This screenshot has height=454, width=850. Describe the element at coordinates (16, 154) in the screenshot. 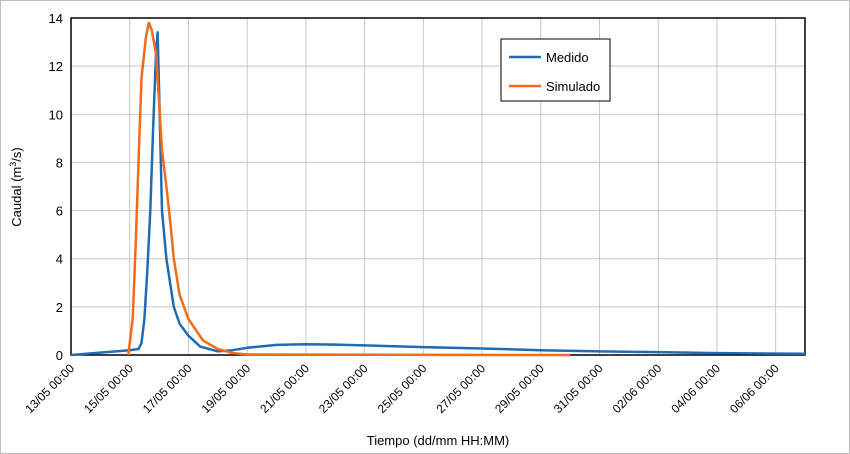

I see `y-axis-title-tail: /s)` at that location.